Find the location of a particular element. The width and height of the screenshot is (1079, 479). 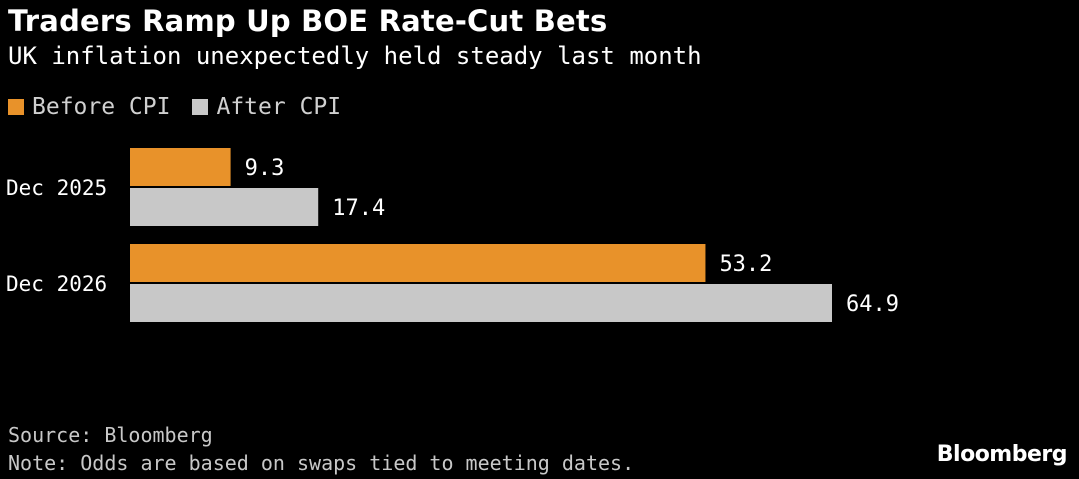

category-label: Dec 2025 is located at coordinates (56, 188).